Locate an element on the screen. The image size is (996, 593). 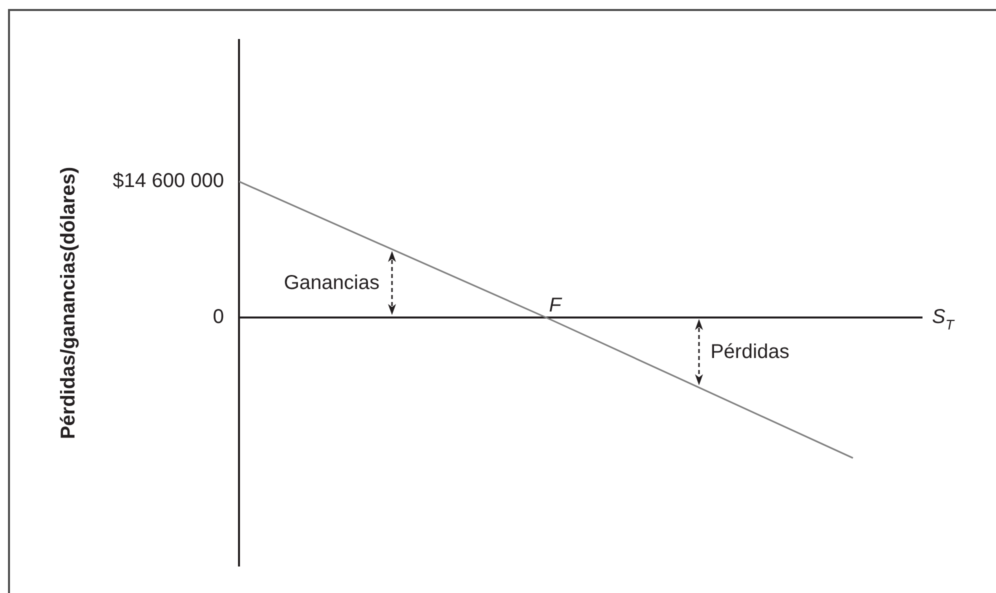
y-axis-title: Pérdidas/ganancias(dólares) is located at coordinates (69, 303).